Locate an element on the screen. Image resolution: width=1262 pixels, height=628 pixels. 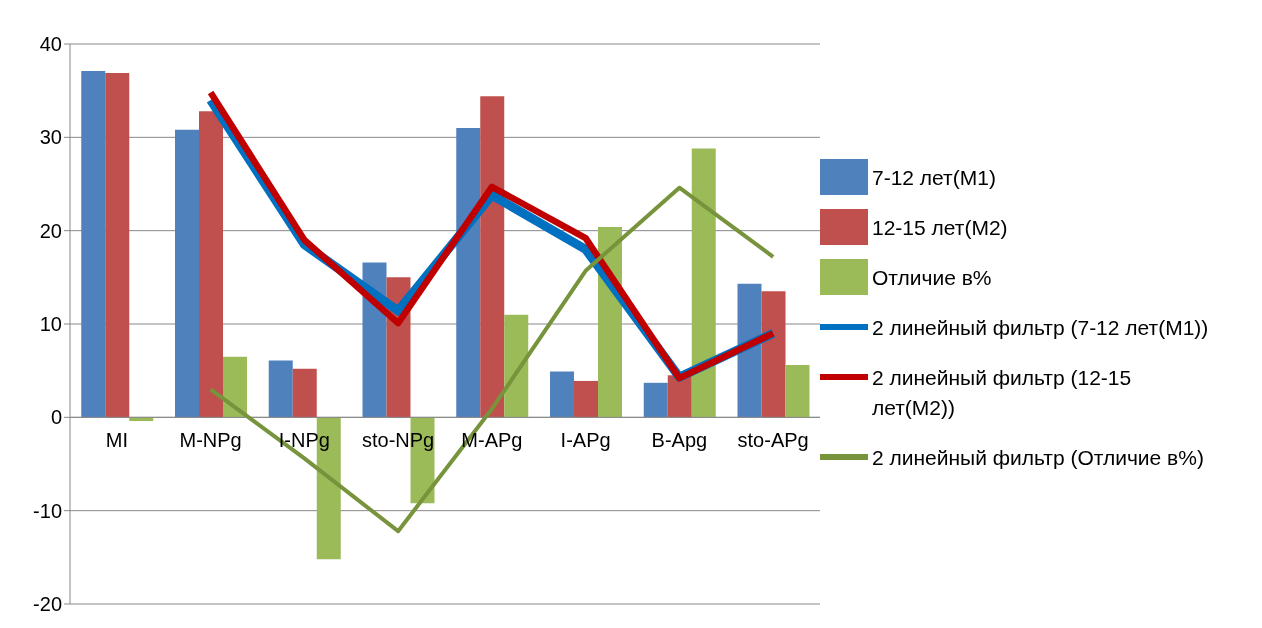
legend-label: 12-15 лет(M2) is located at coordinates (940, 228).